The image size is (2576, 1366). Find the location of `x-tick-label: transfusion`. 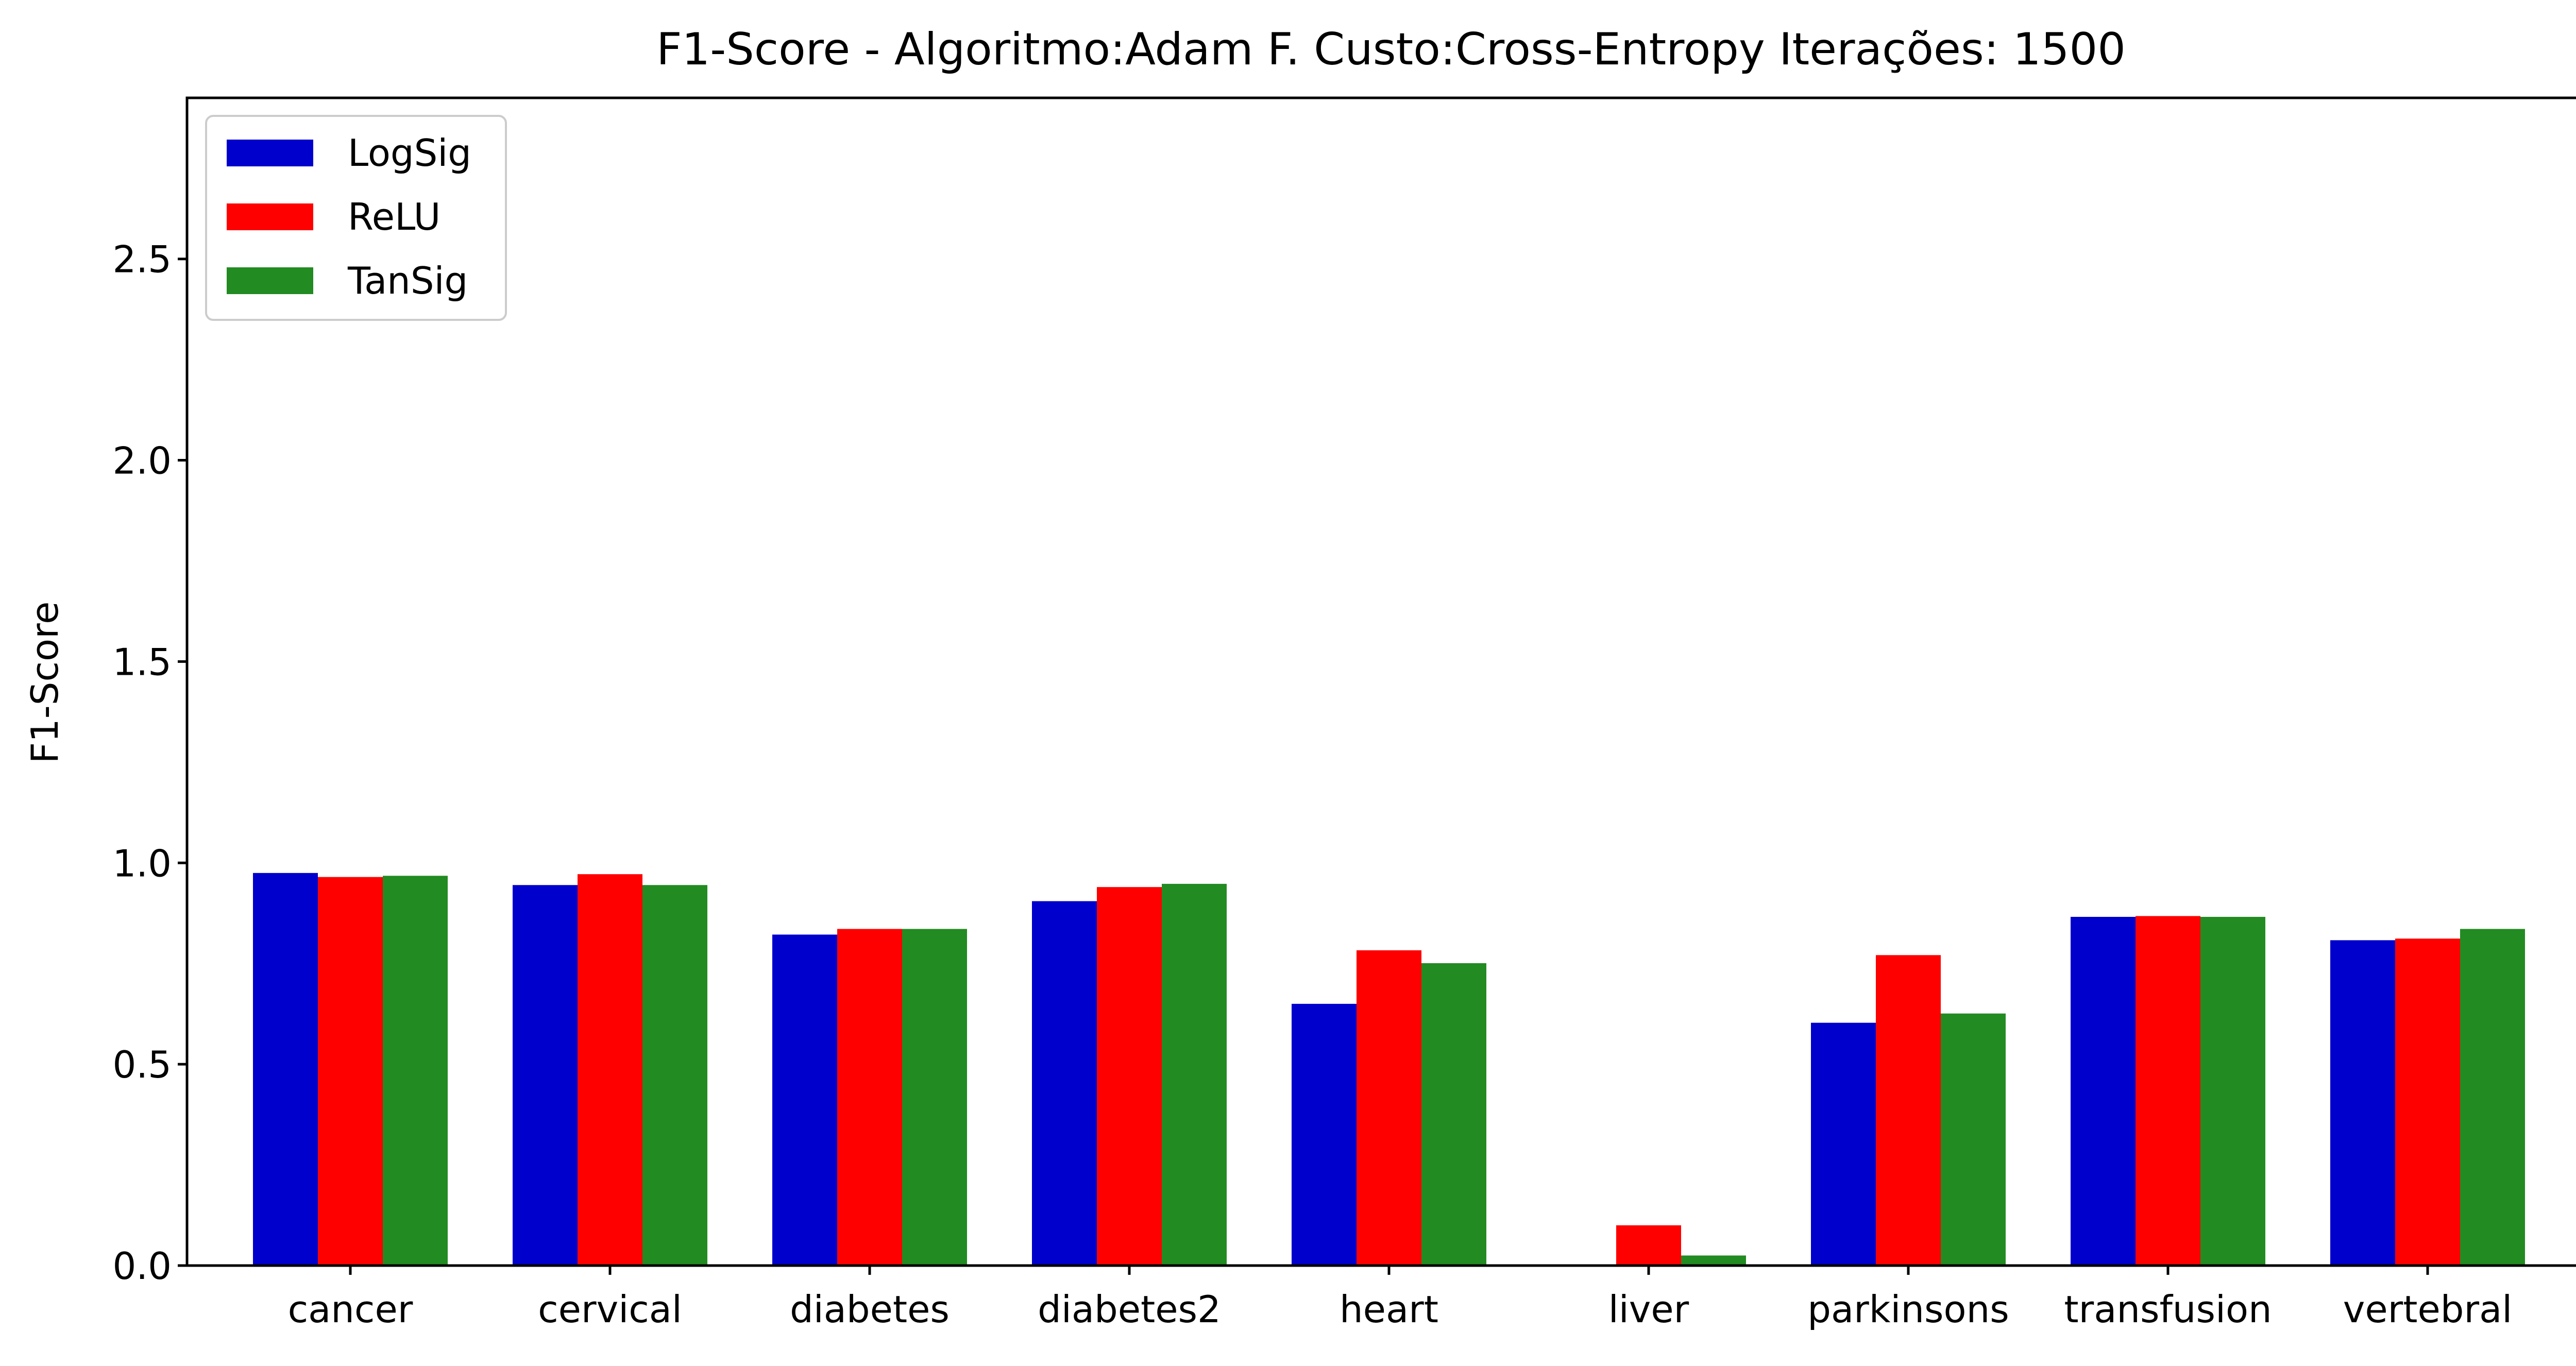

x-tick-label: transfusion is located at coordinates (2168, 1309).